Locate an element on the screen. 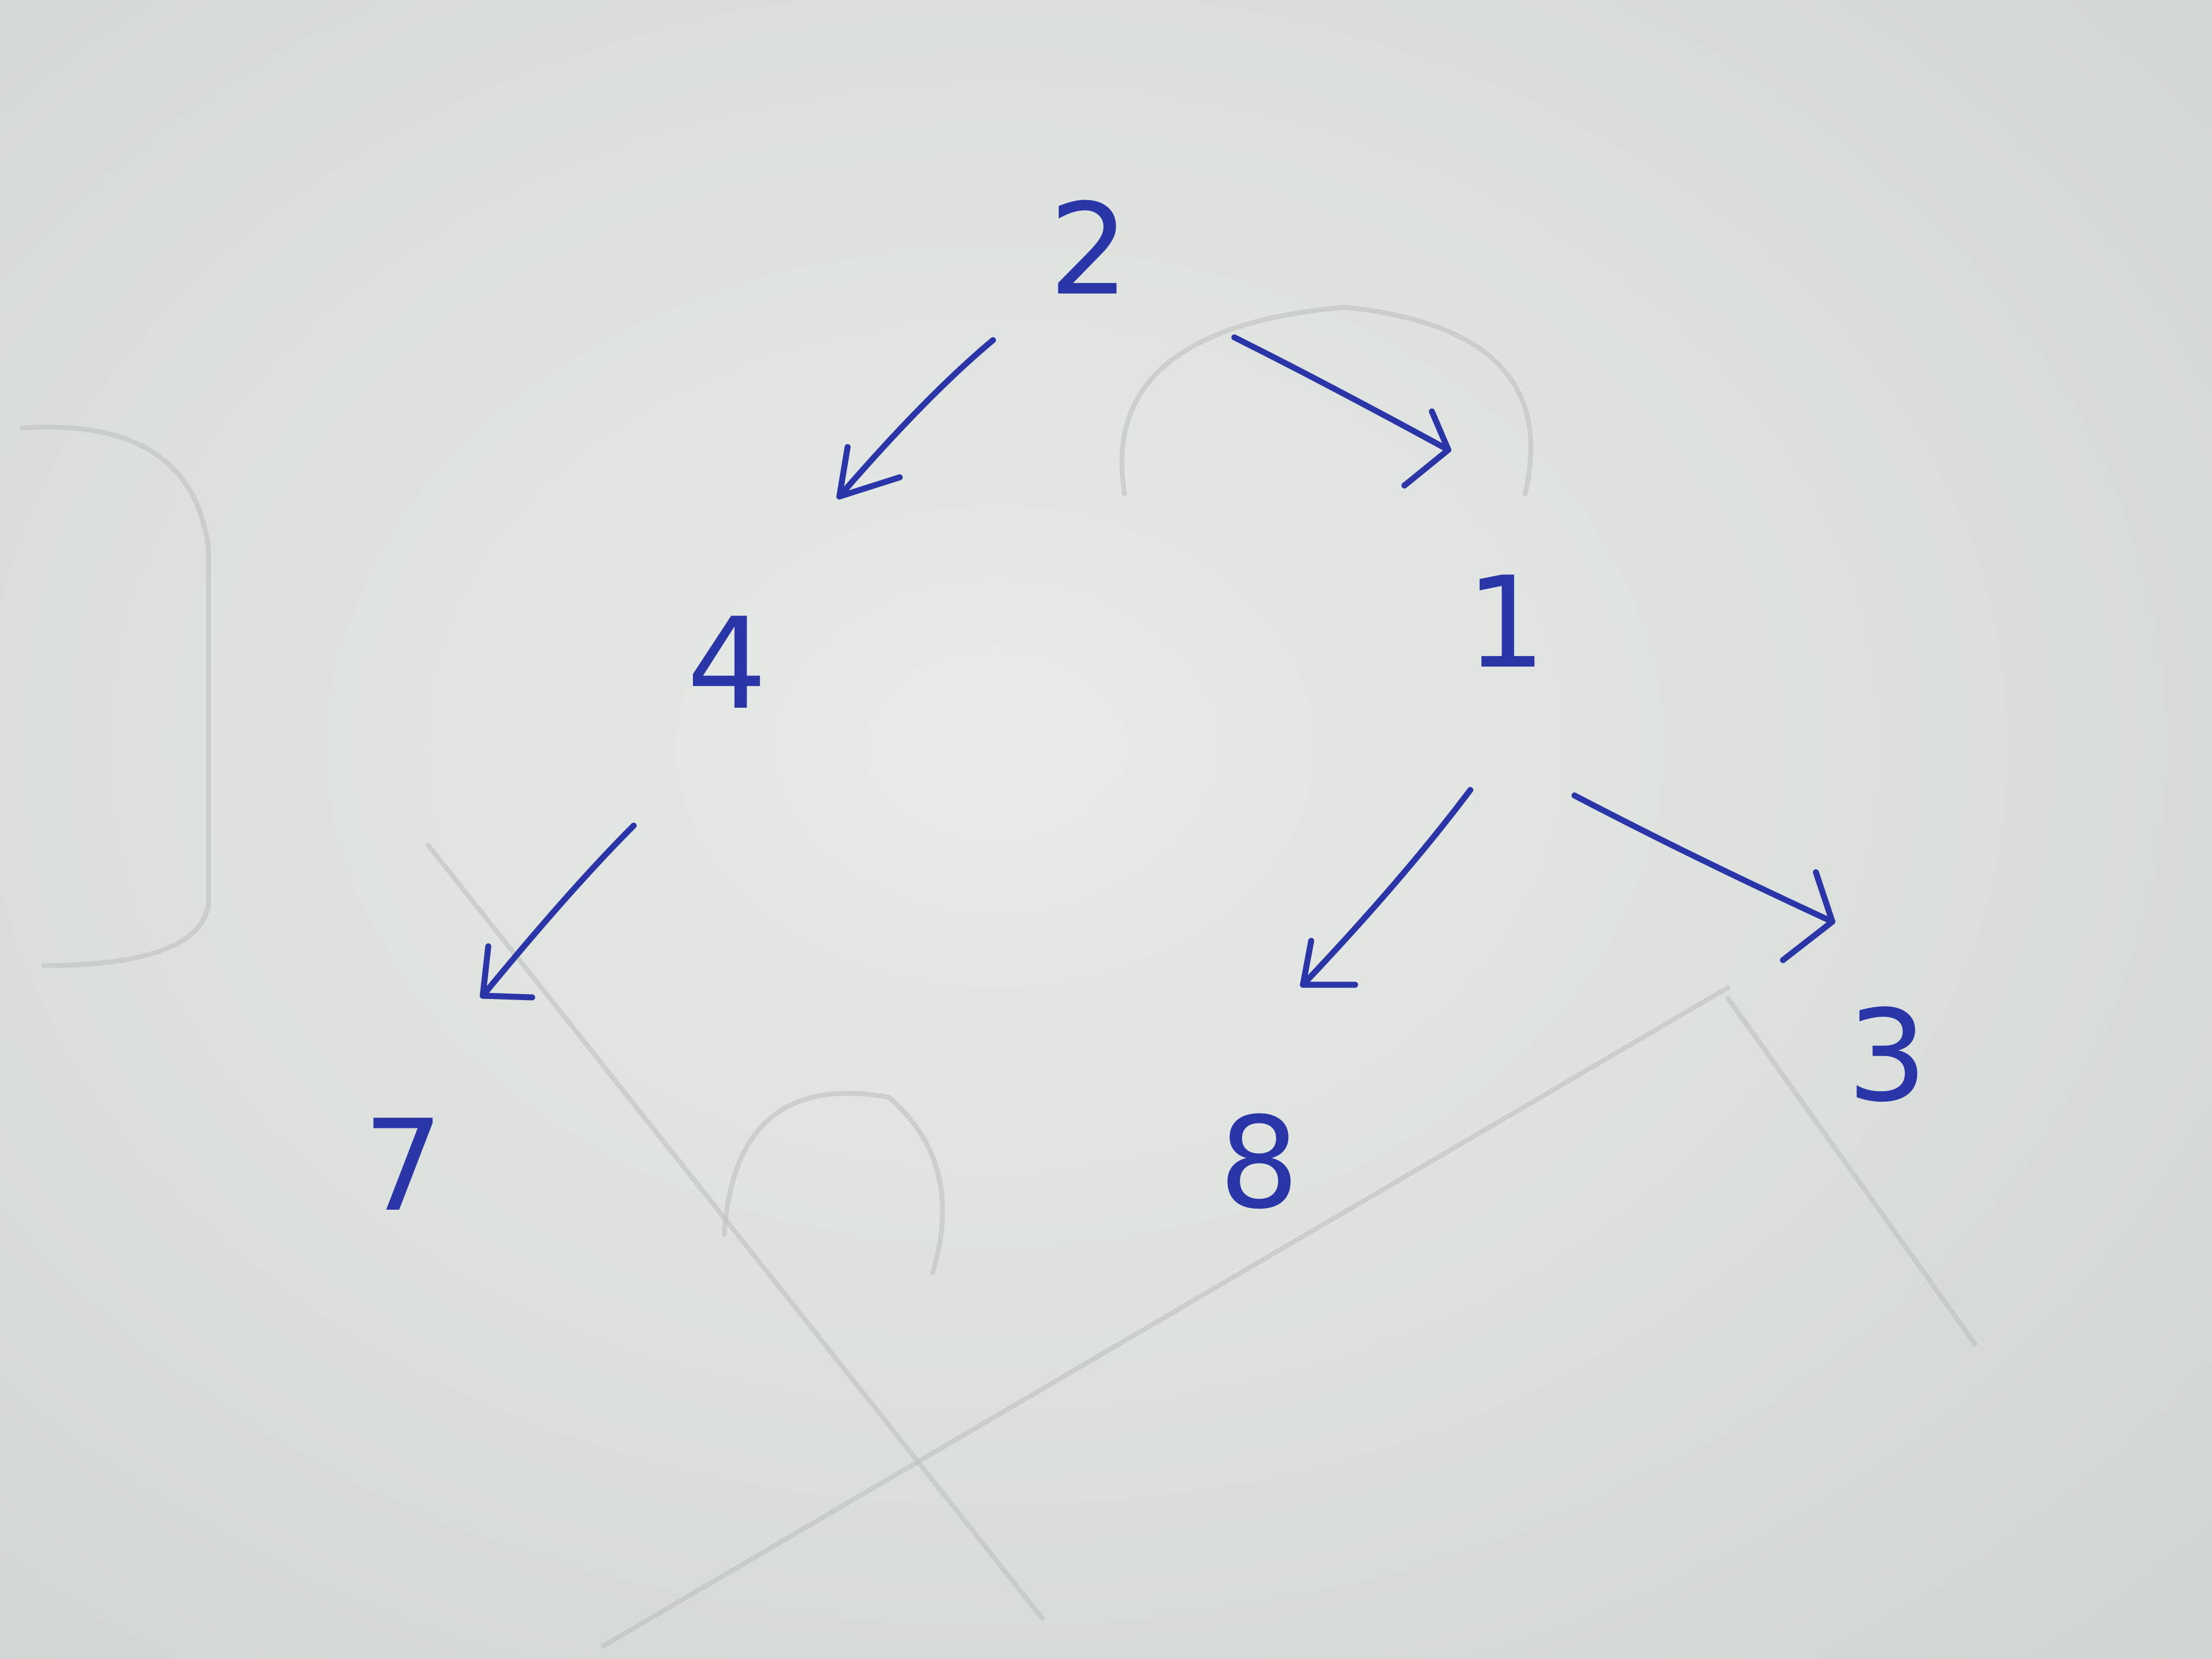  node-right-label: 1 is located at coordinates (1506, 623).